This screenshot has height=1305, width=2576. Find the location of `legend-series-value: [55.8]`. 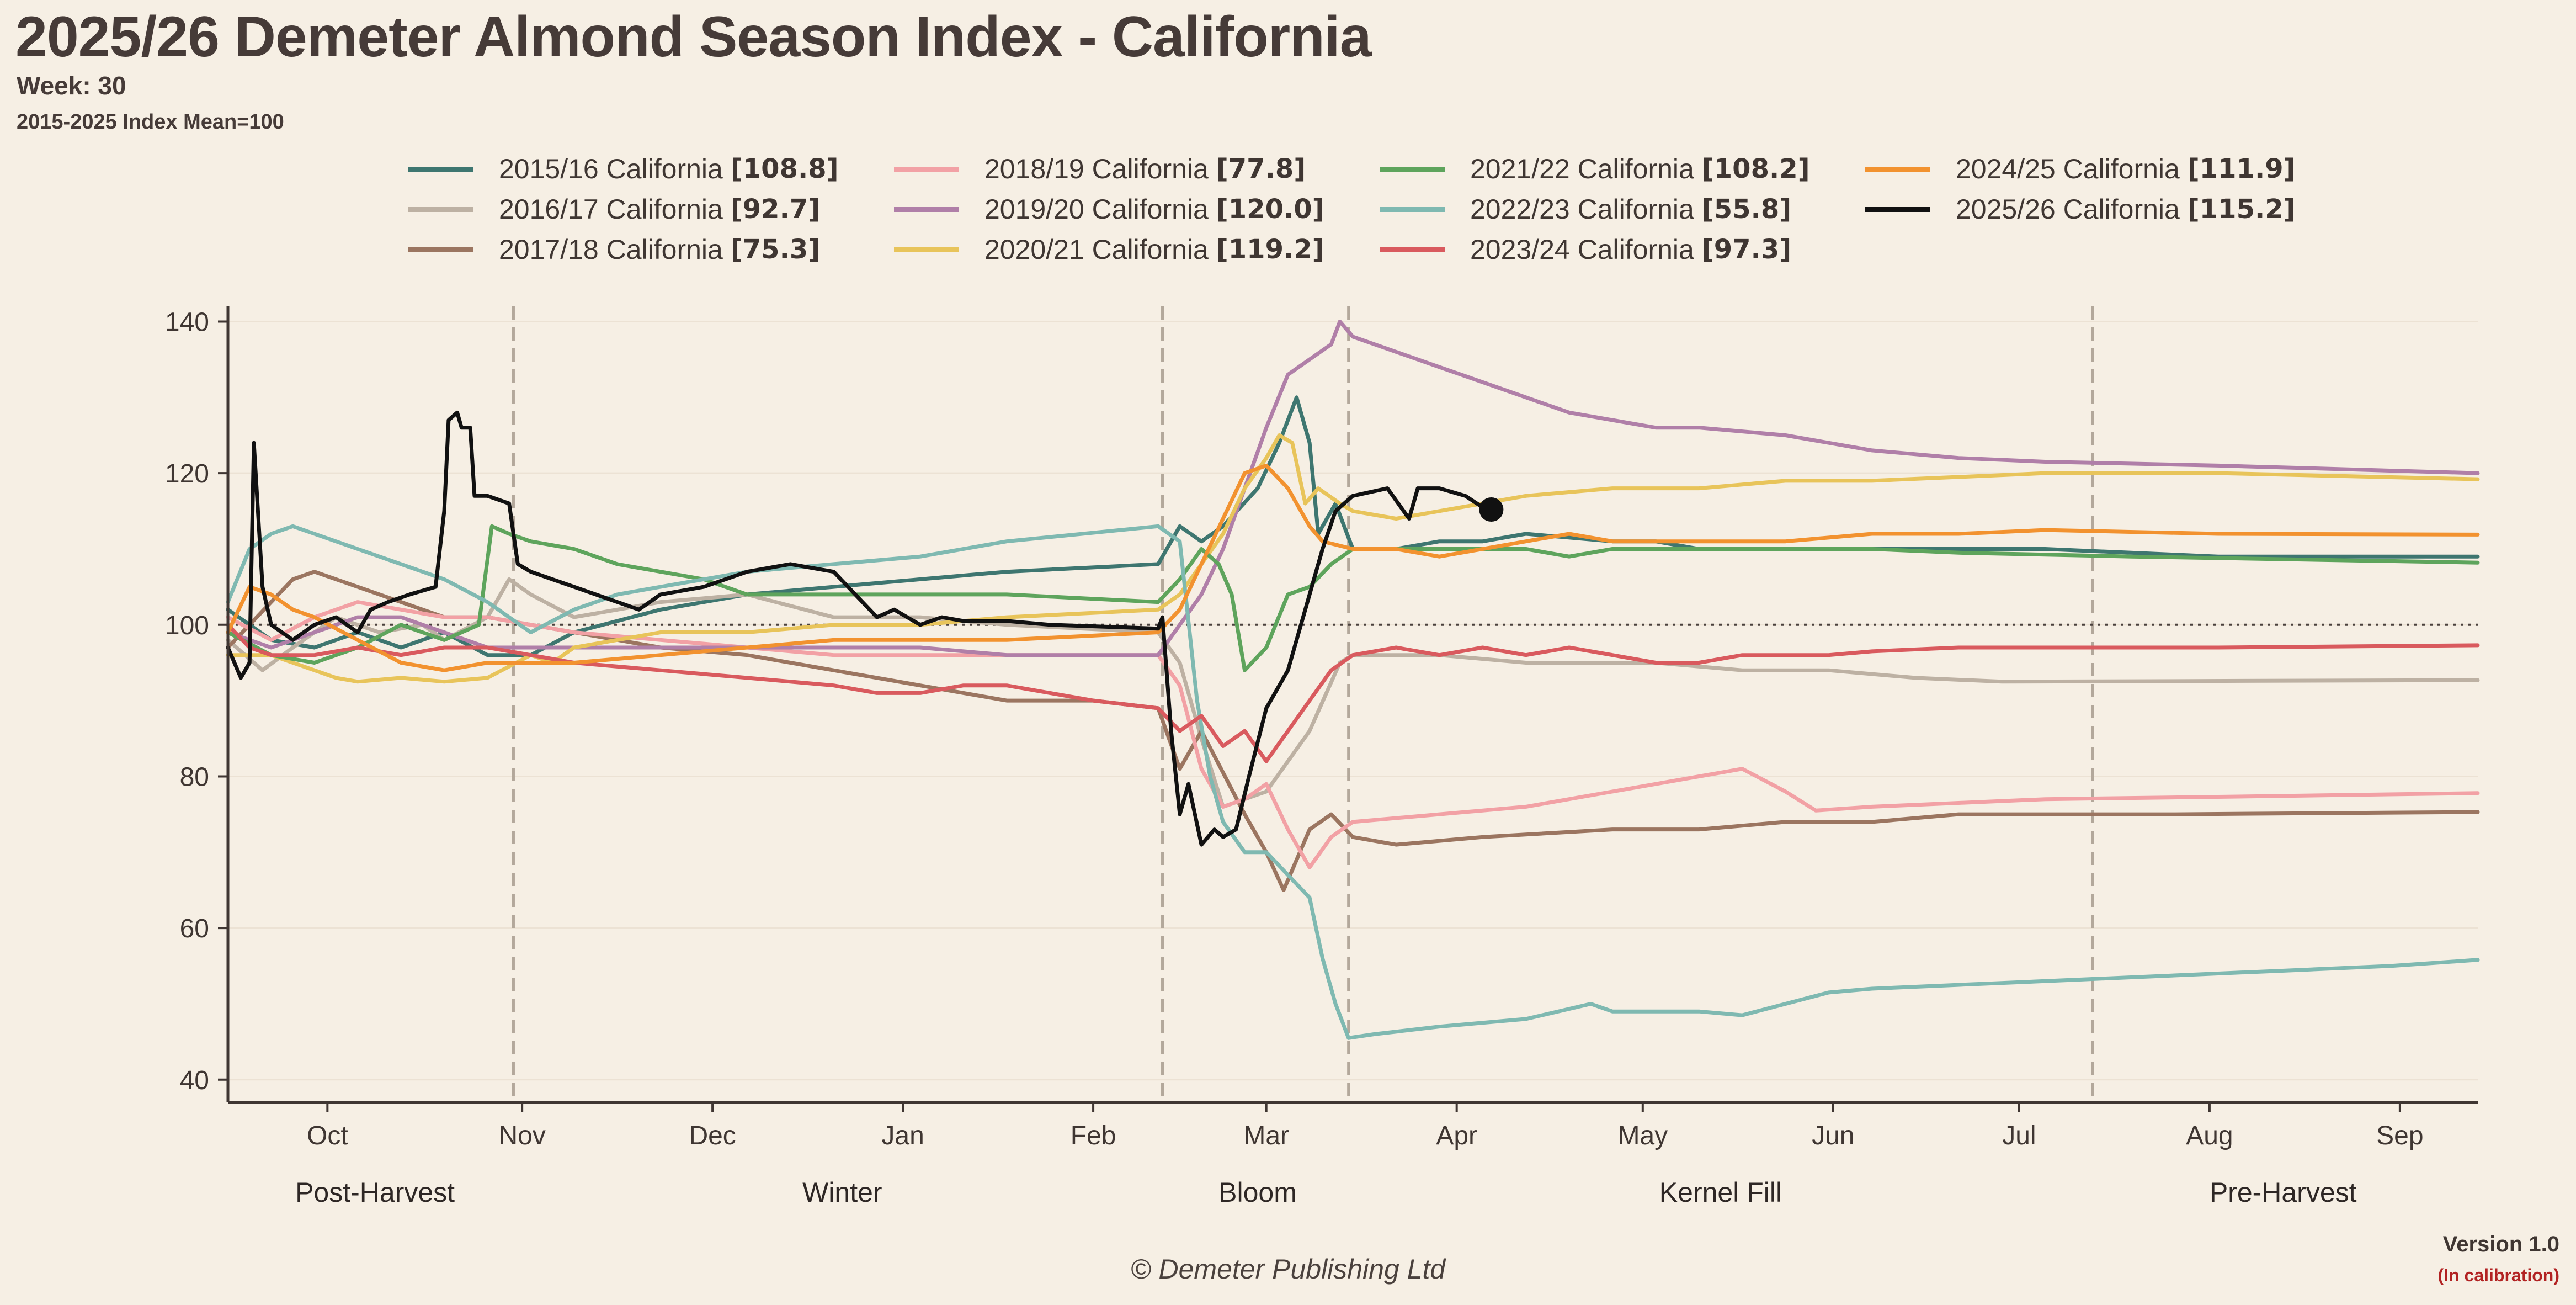

legend-series-value: [55.8] is located at coordinates (1746, 209).